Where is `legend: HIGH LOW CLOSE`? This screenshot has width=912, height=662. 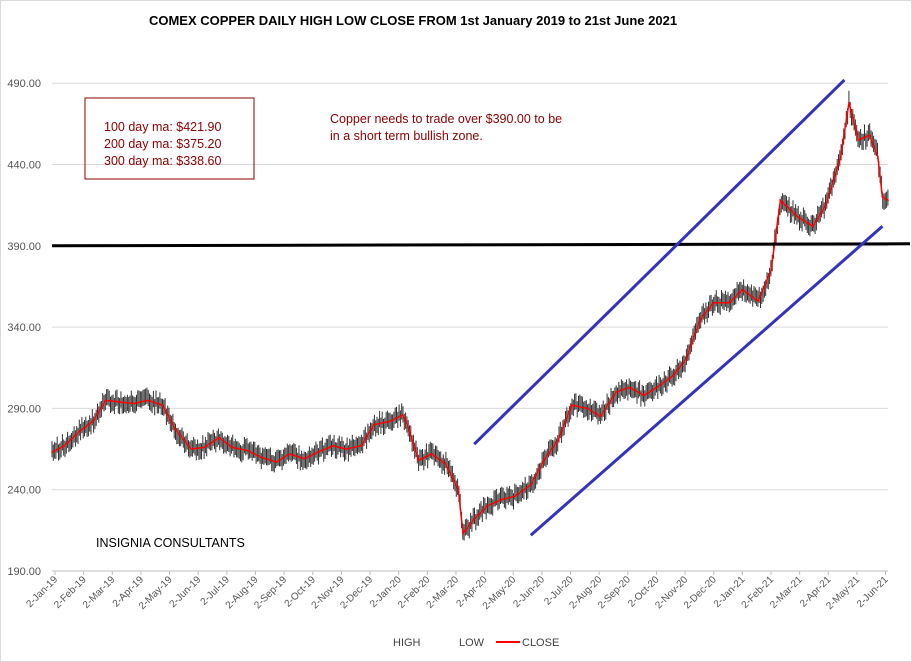 legend: HIGH LOW CLOSE is located at coordinates (476, 643).